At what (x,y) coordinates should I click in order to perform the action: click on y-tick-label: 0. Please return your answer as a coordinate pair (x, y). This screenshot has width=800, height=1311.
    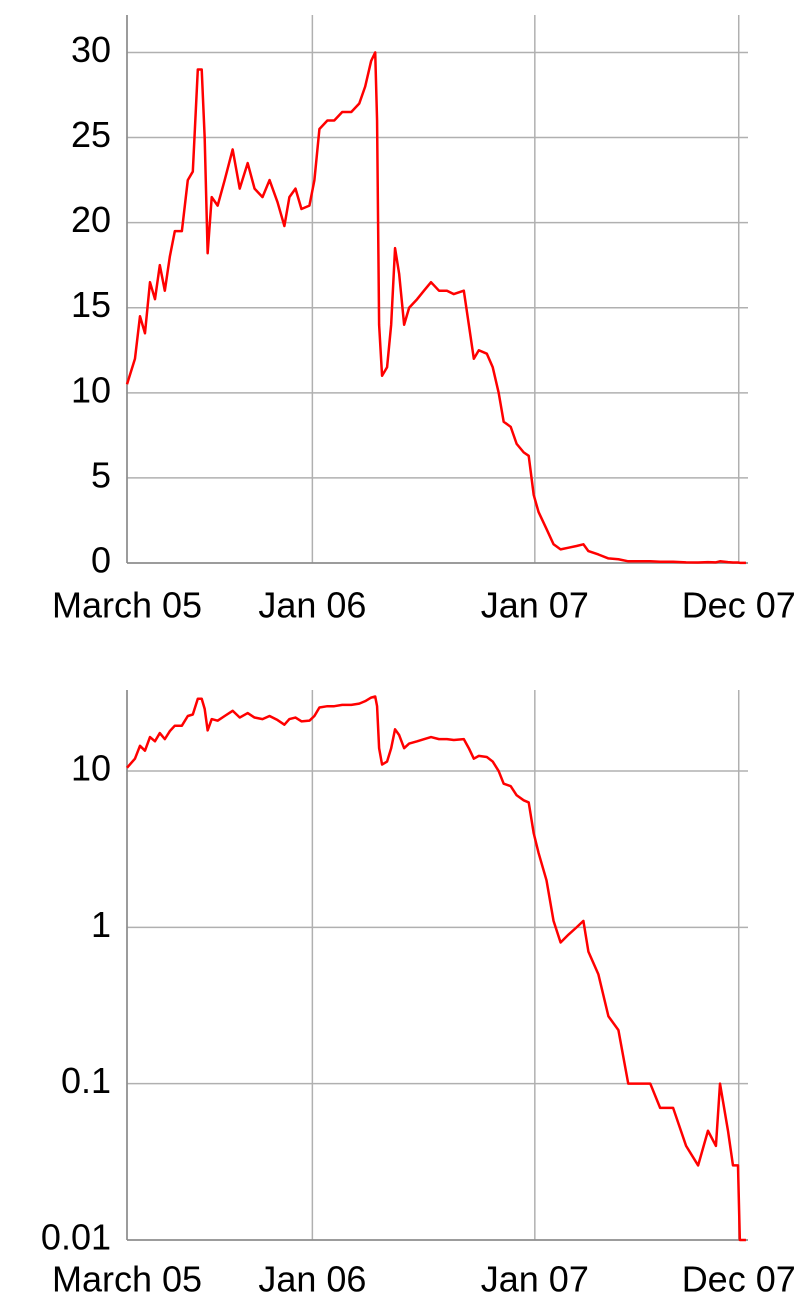
    Looking at the image, I should click on (101, 560).